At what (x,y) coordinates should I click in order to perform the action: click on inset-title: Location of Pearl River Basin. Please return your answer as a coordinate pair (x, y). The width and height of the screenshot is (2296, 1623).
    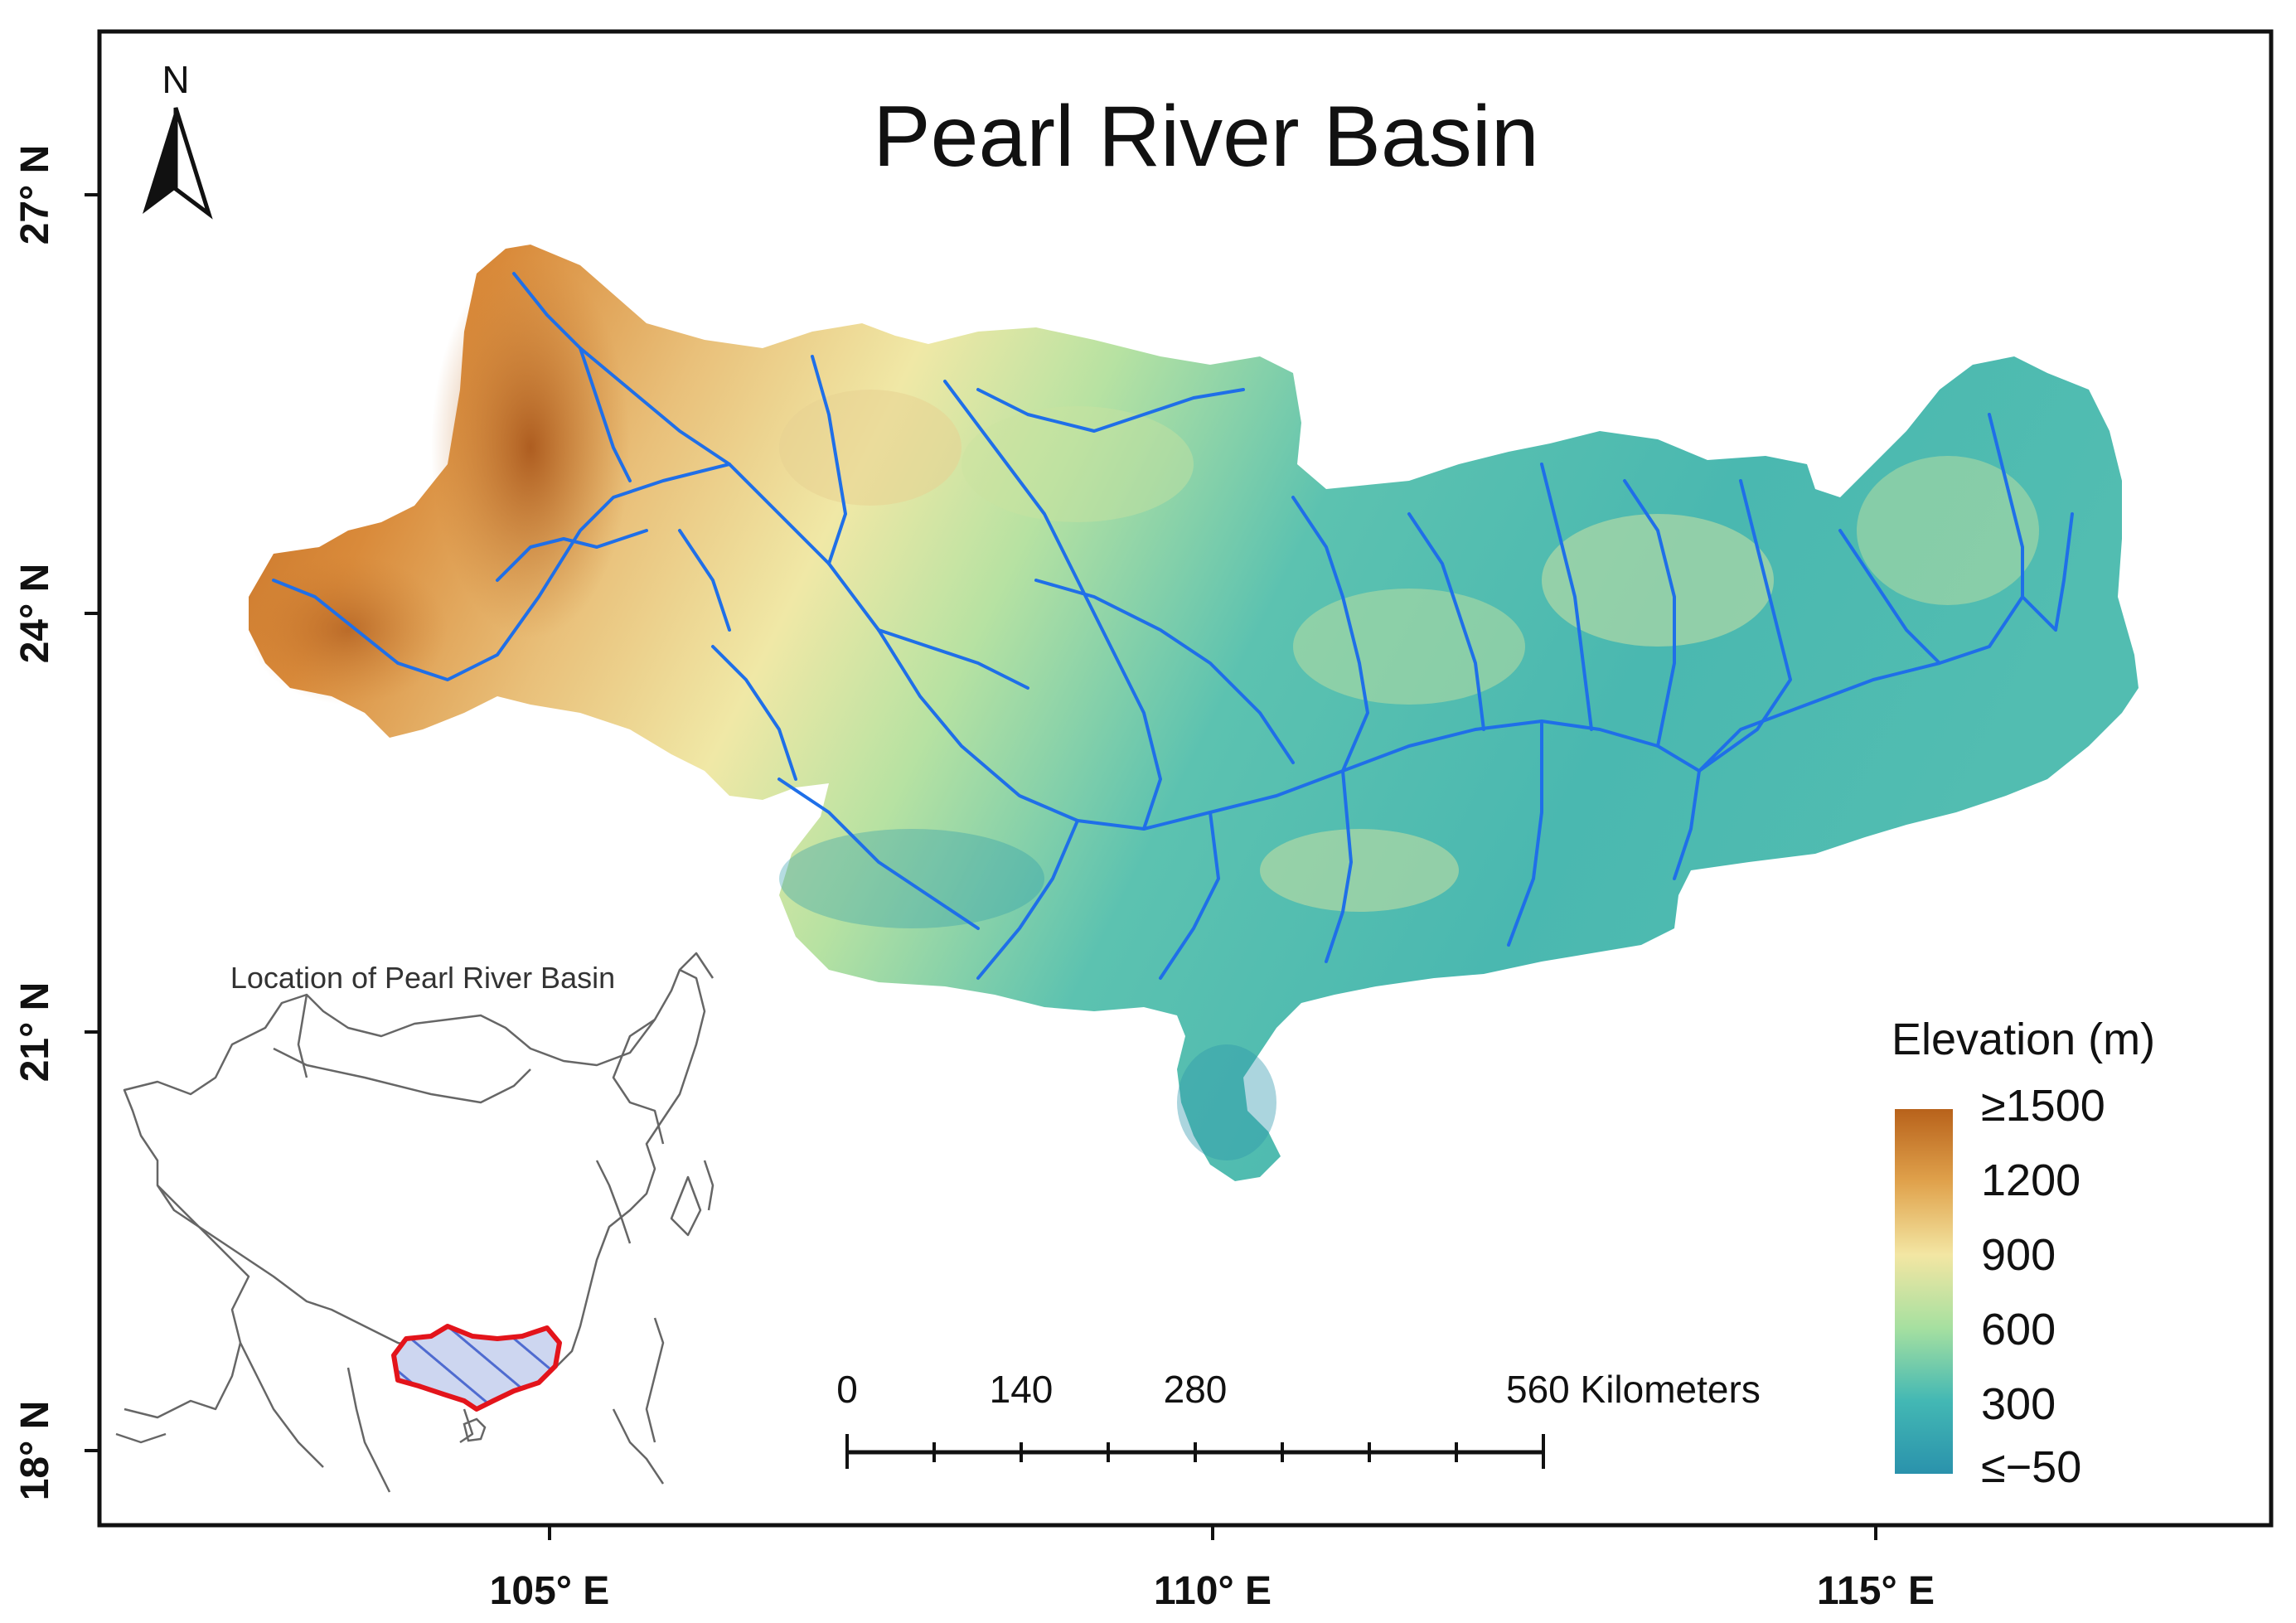
    Looking at the image, I should click on (422, 978).